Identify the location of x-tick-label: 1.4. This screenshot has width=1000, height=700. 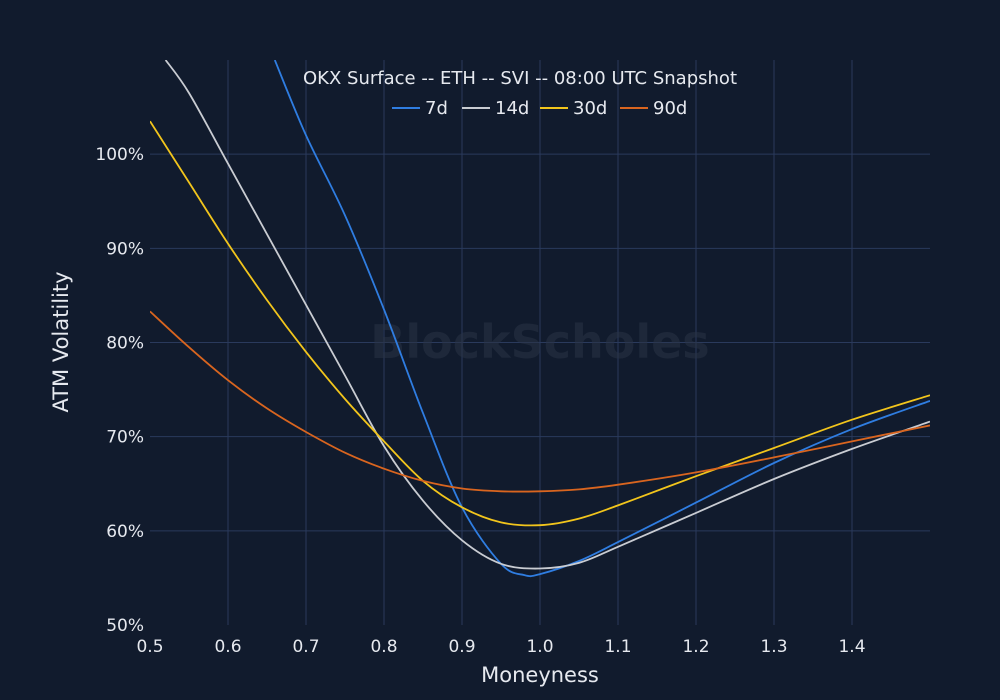
(851, 647).